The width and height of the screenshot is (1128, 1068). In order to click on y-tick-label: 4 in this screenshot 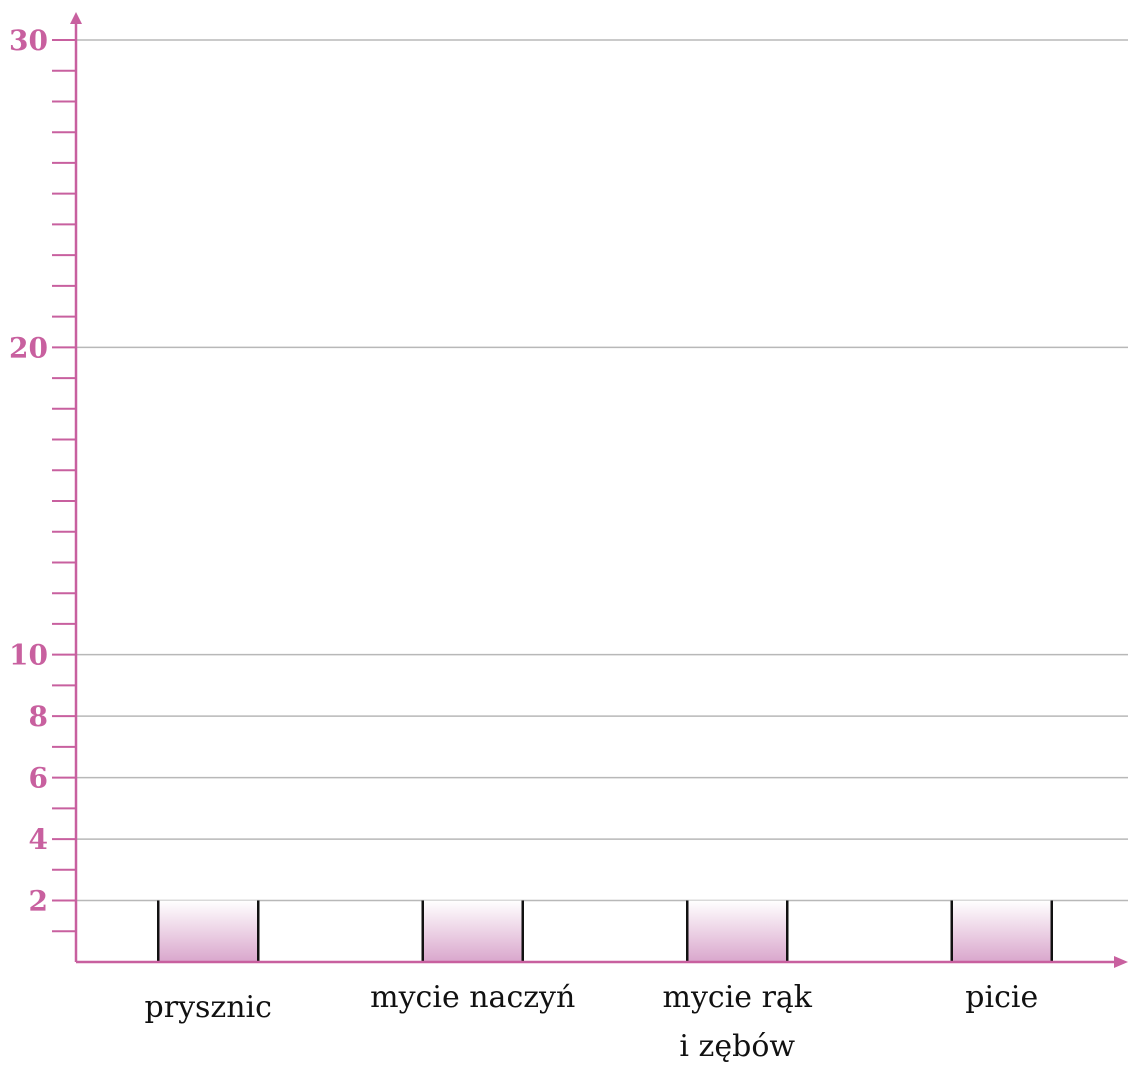, I will do `click(38, 839)`.